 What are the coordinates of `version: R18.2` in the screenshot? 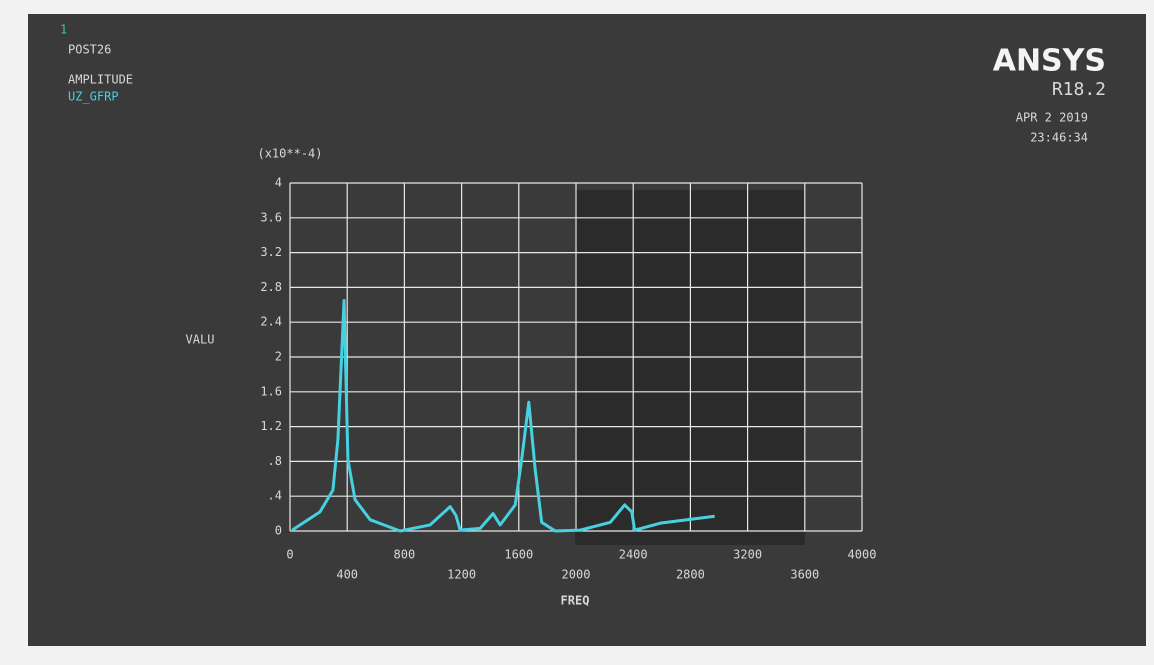 It's located at (1079, 89).